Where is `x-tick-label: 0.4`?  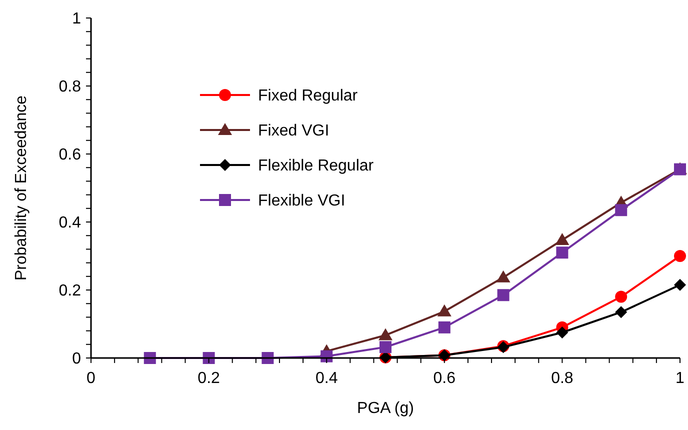
x-tick-label: 0.4 is located at coordinates (326, 378).